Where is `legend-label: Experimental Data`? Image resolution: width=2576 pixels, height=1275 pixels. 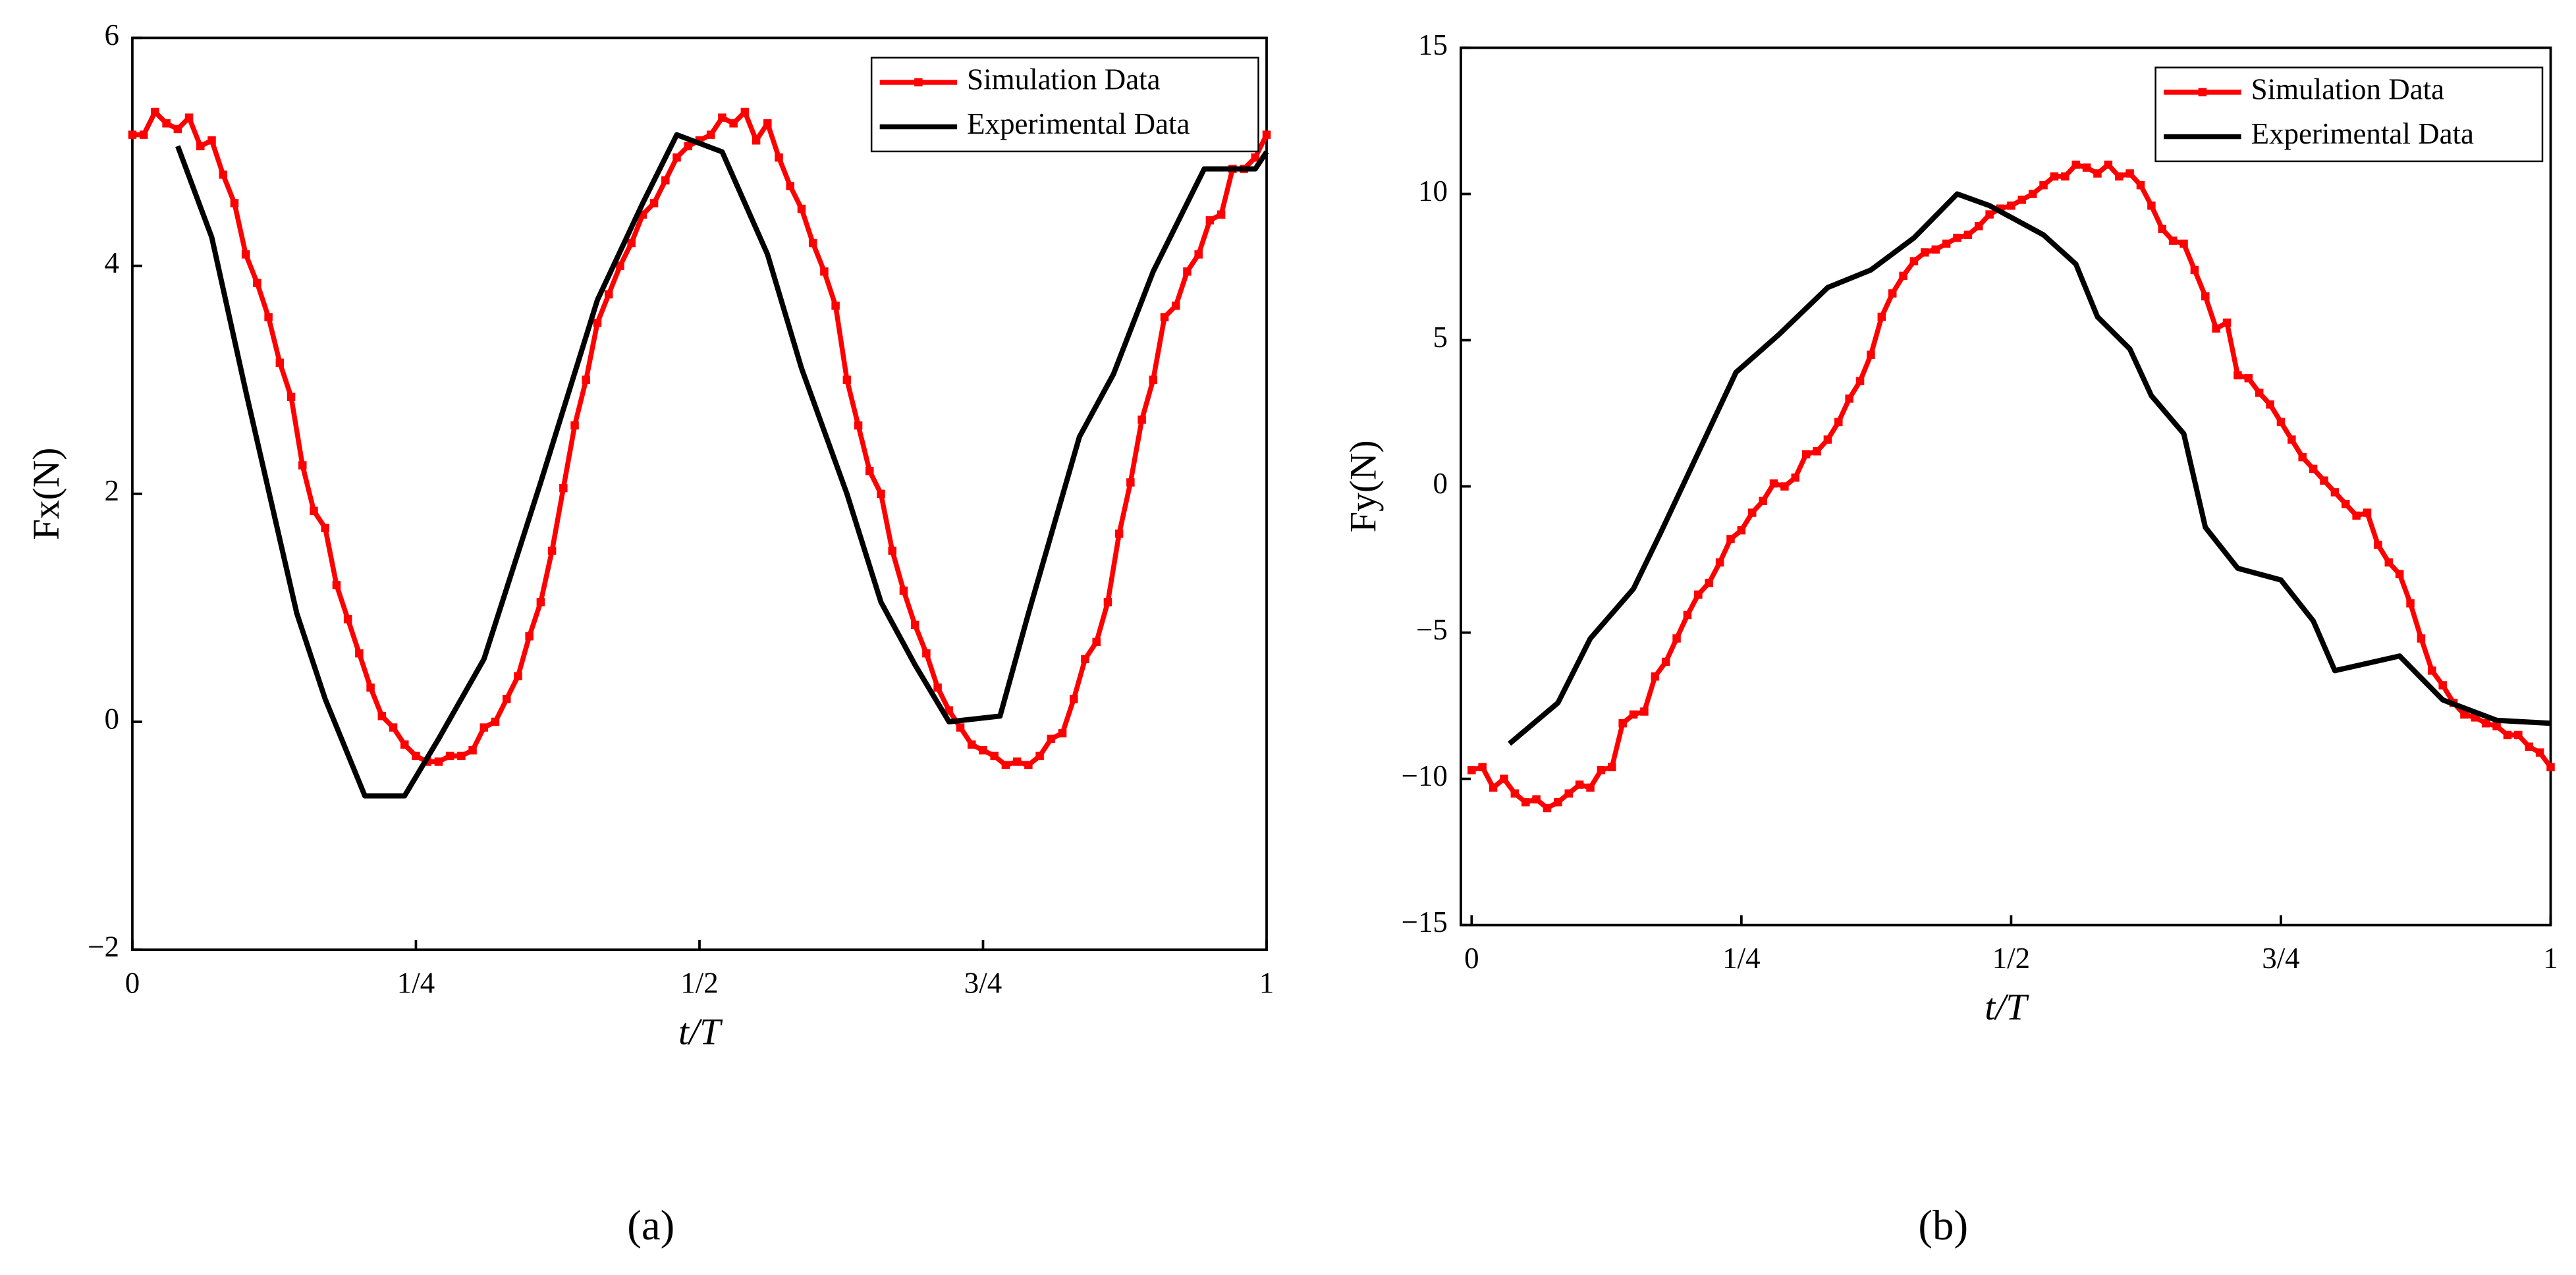 legend-label: Experimental Data is located at coordinates (2362, 133).